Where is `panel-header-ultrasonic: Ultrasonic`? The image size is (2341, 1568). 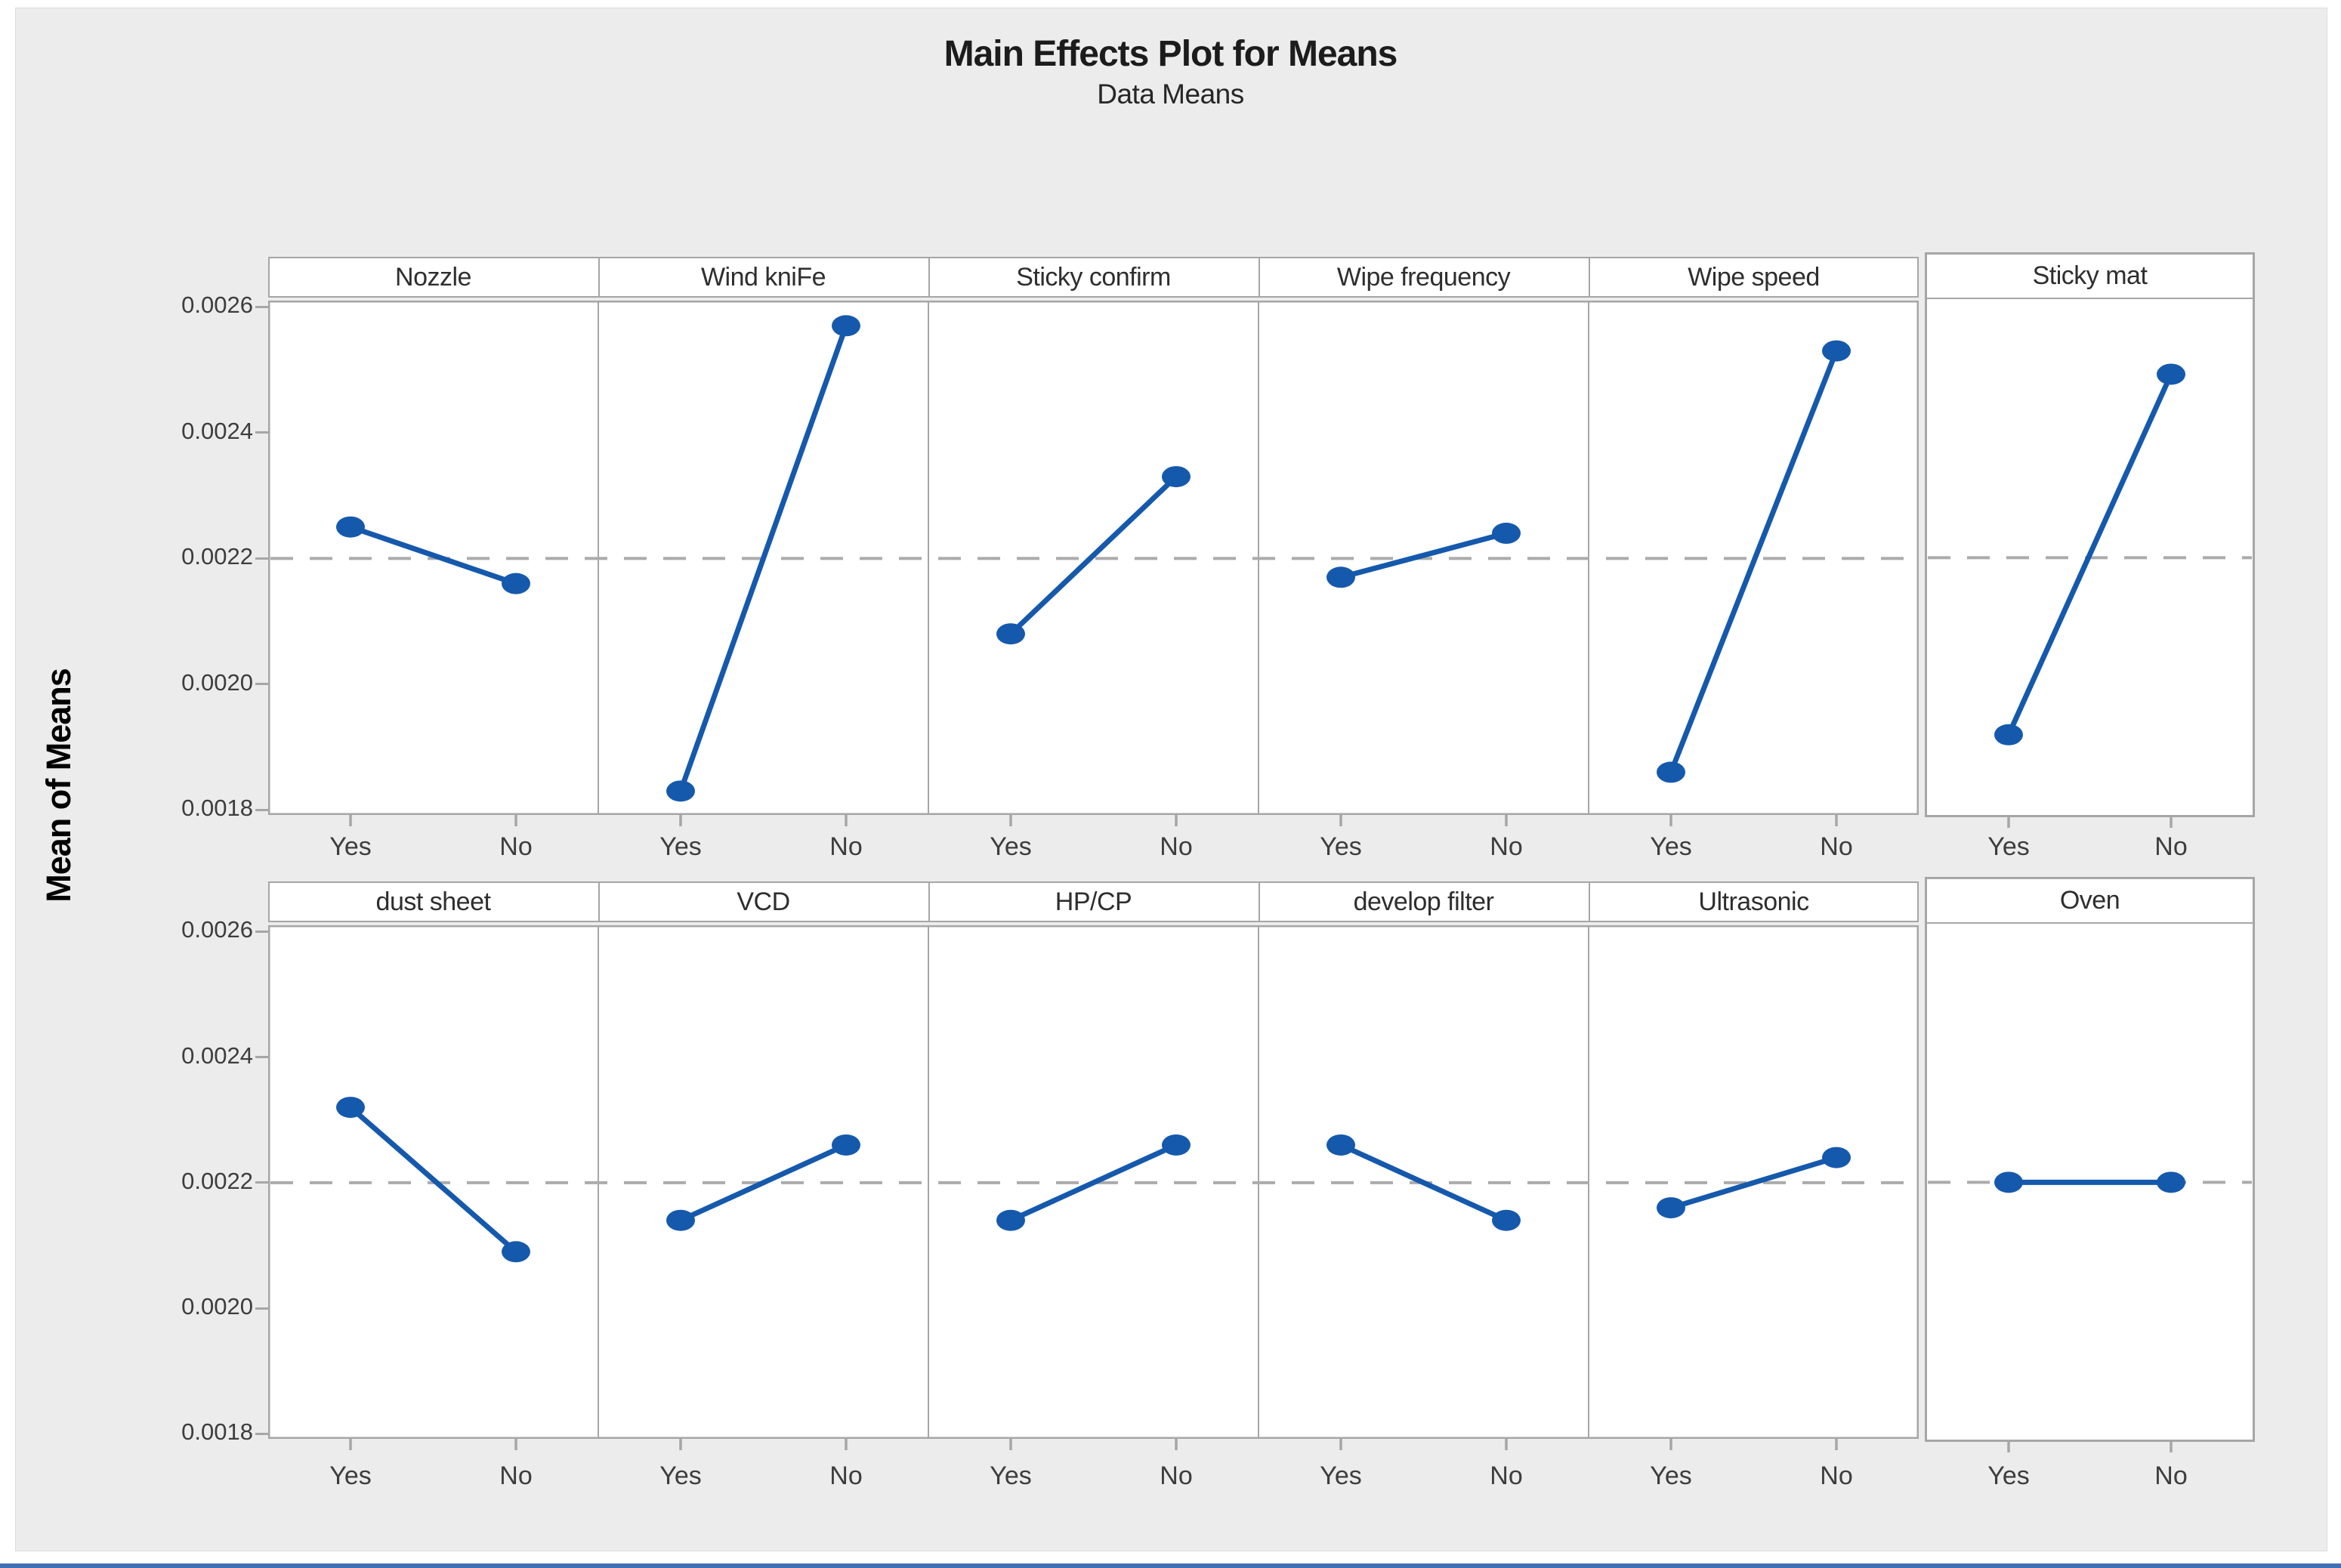 panel-header-ultrasonic: Ultrasonic is located at coordinates (1753, 901).